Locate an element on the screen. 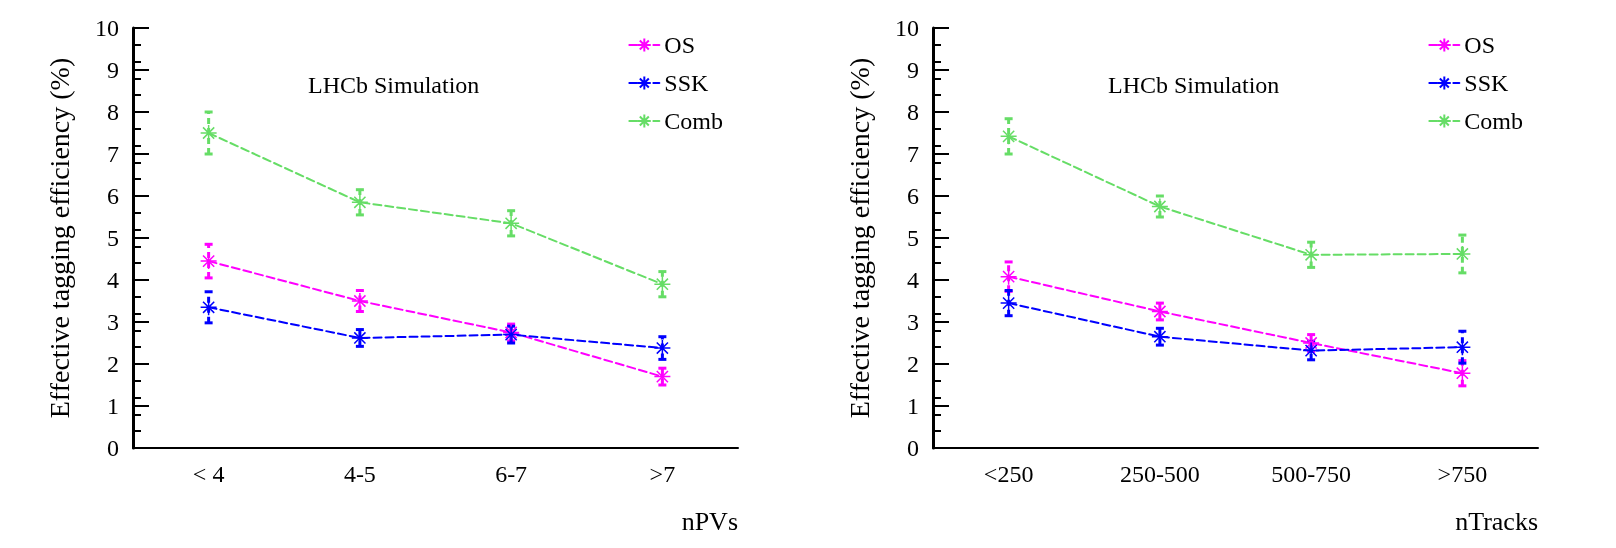 The height and width of the screenshot is (548, 1616). x-axis-title: nPVs is located at coordinates (709, 521).